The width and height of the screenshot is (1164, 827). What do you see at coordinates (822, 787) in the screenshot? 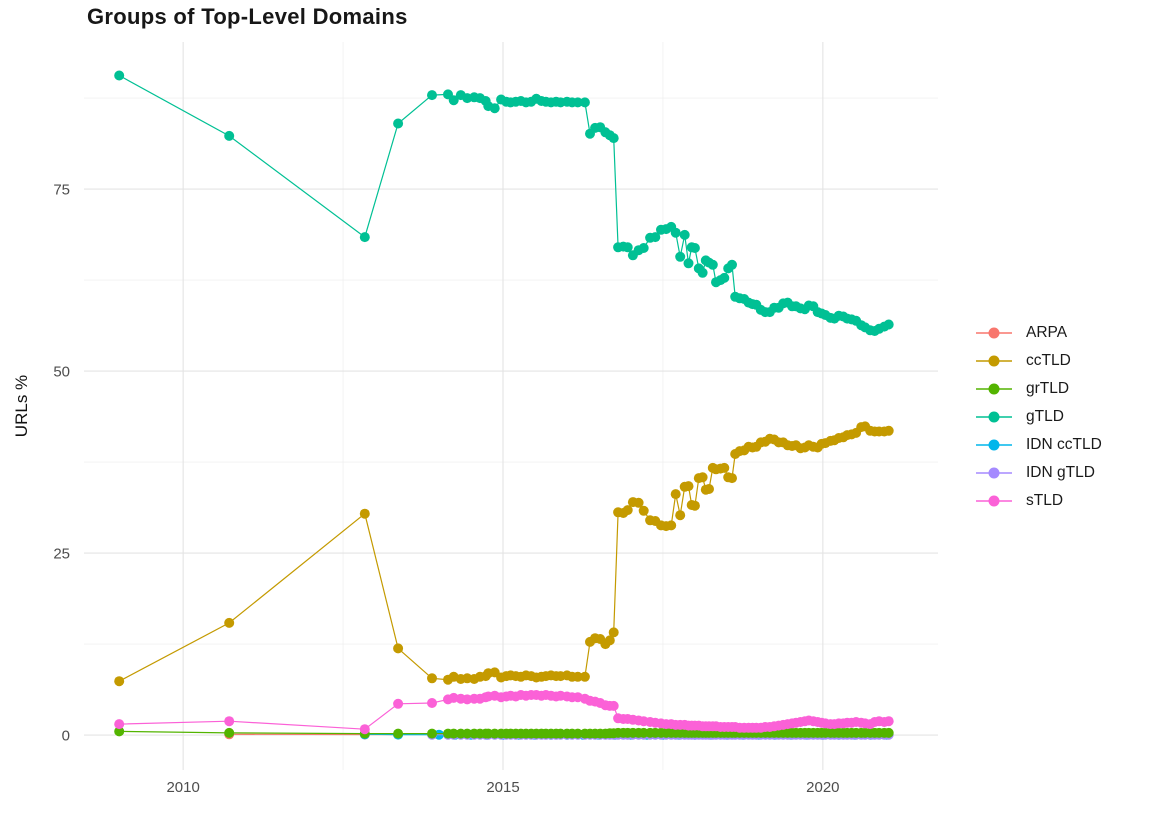
I see `x-tick-label: 2020` at bounding box center [822, 787].